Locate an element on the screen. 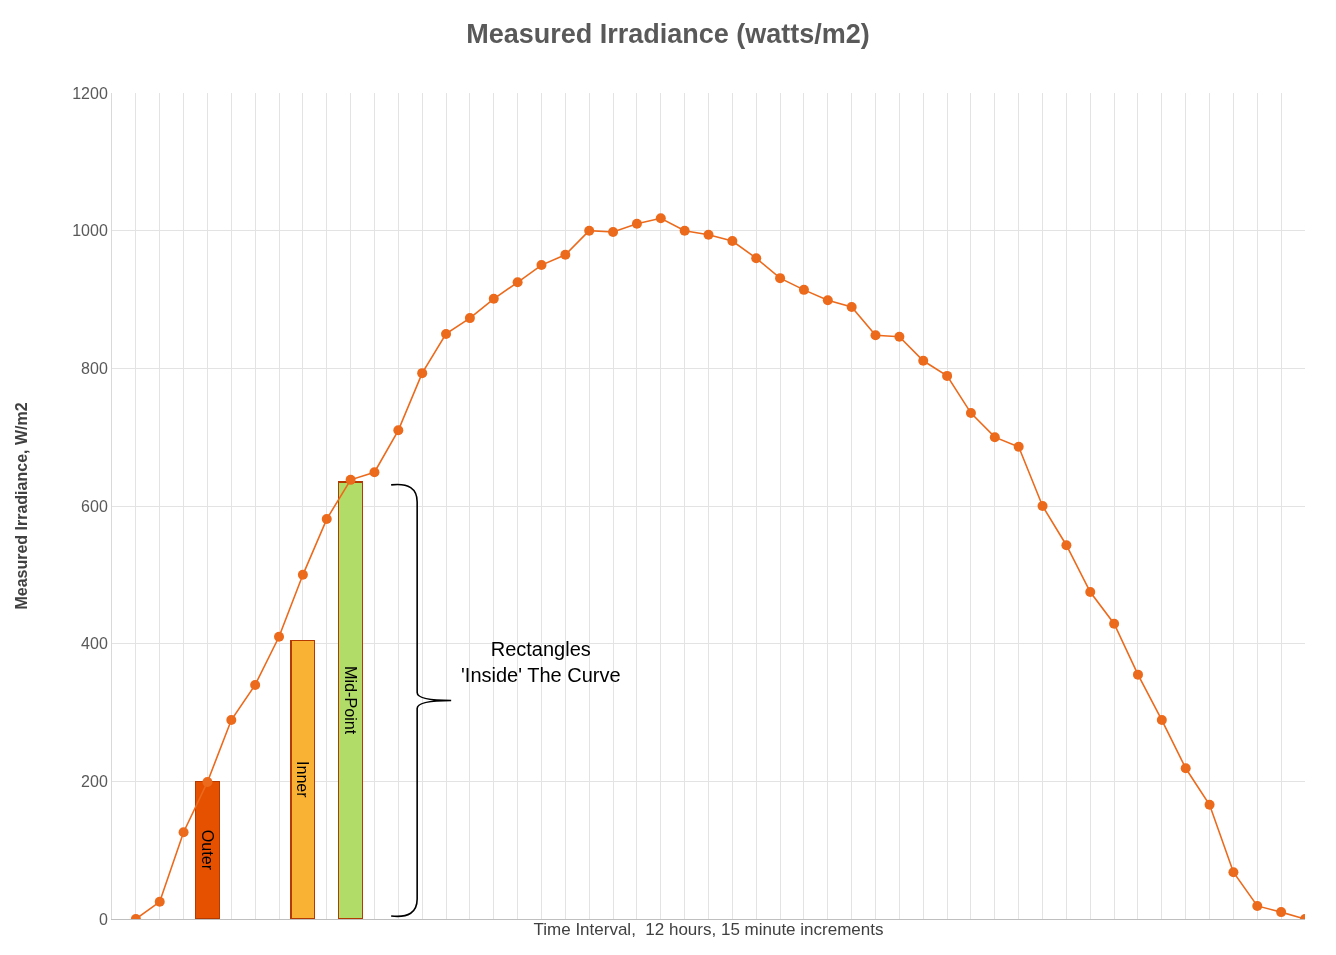 The width and height of the screenshot is (1336, 955). y-tick-label: 1200 is located at coordinates (90, 93).